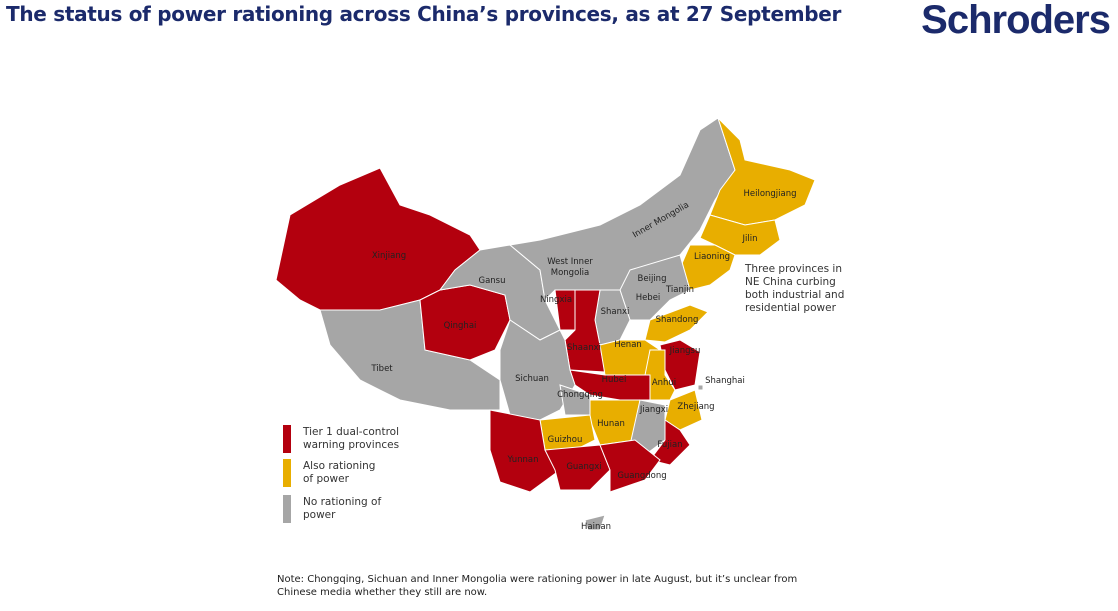 The height and width of the screenshot is (611, 1118). Describe the element at coordinates (556, 300) in the screenshot. I see `province-label-ningxia: Ningxia` at that location.